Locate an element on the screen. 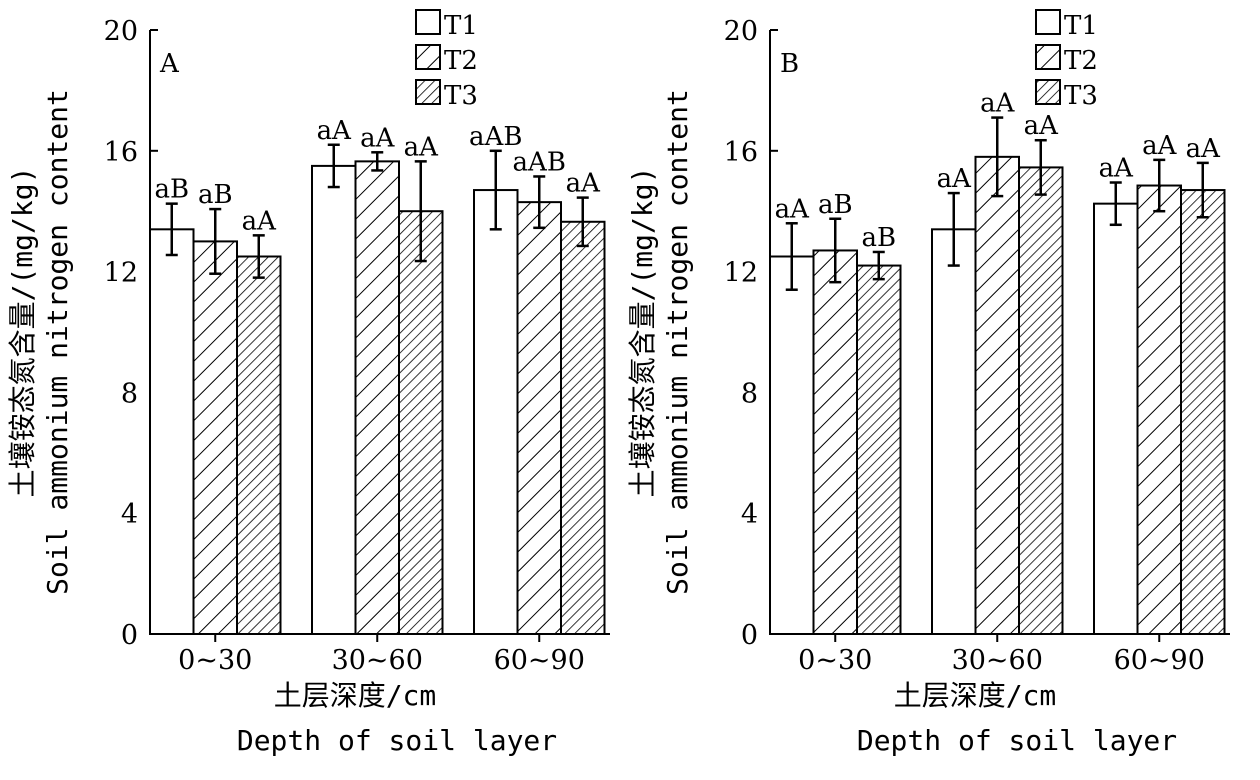 The image size is (1260, 780). panel-label: A is located at coordinates (169, 64).